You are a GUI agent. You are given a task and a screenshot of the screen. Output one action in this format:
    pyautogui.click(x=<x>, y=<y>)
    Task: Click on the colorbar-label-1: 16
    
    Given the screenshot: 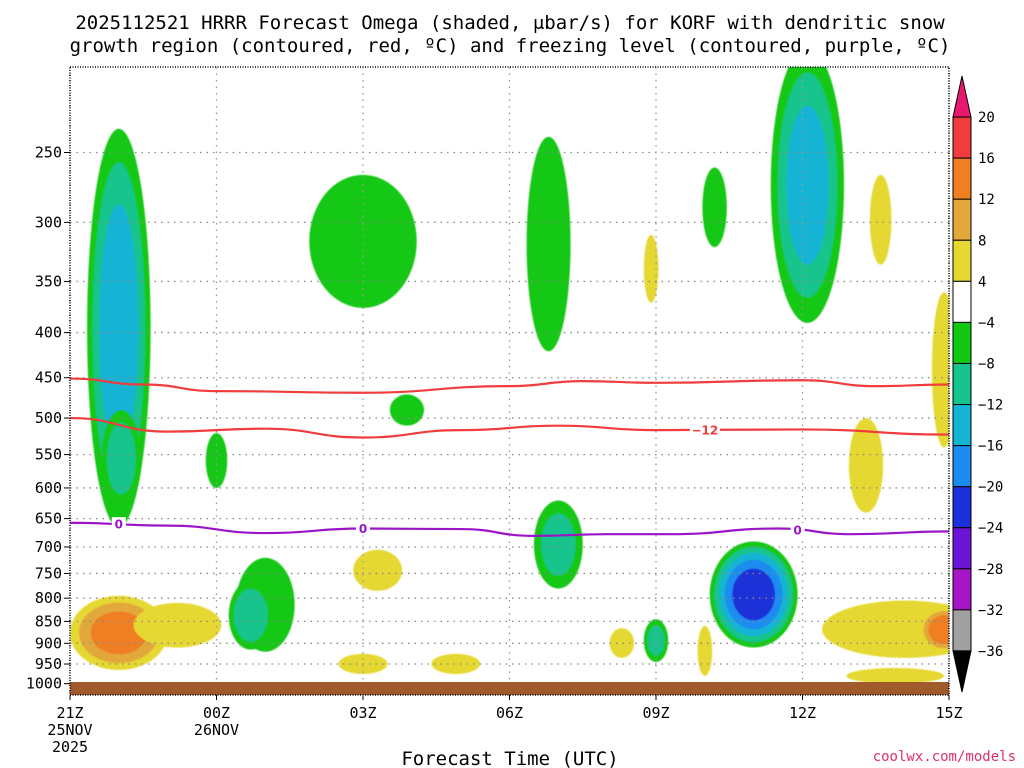 What is the action you would take?
    pyautogui.click(x=986, y=159)
    